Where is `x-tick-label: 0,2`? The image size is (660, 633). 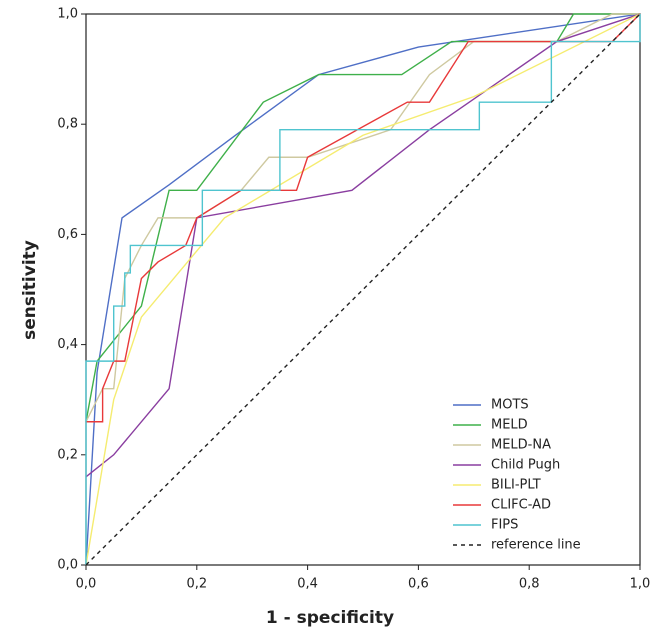
x-tick-label: 0,2 is located at coordinates (196, 584).